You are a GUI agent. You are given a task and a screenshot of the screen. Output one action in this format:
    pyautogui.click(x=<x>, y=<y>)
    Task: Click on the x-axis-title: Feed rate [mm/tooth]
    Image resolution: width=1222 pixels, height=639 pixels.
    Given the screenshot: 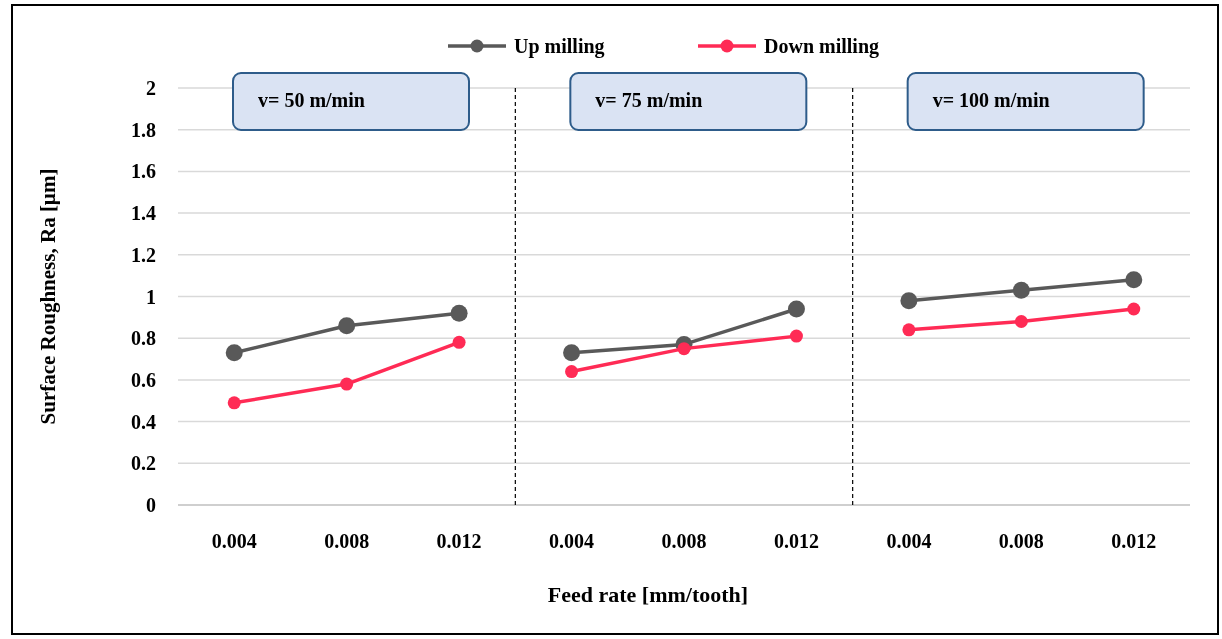 What is the action you would take?
    pyautogui.click(x=648, y=594)
    